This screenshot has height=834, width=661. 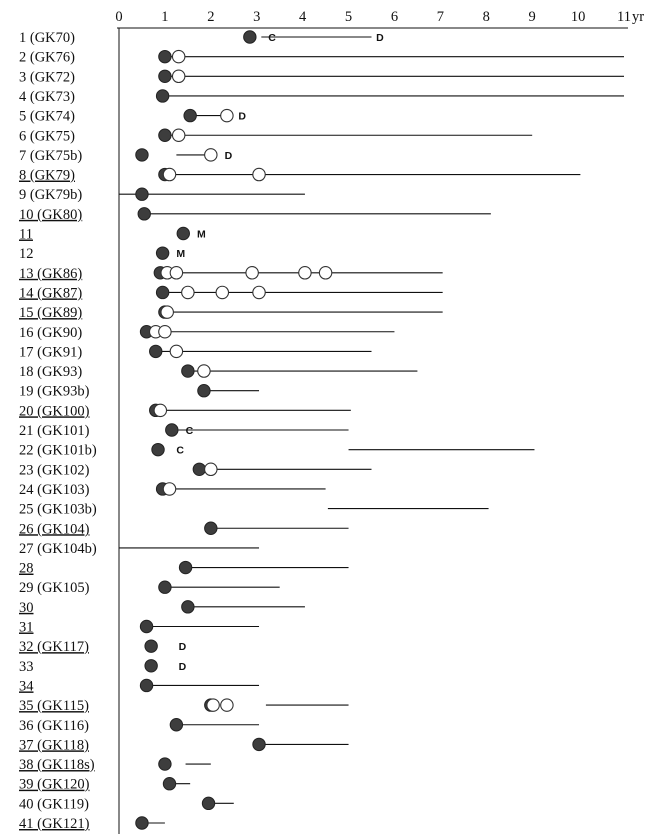 What do you see at coordinates (276, 136) in the screenshot?
I see `timeline-row: 6 (GK75)` at bounding box center [276, 136].